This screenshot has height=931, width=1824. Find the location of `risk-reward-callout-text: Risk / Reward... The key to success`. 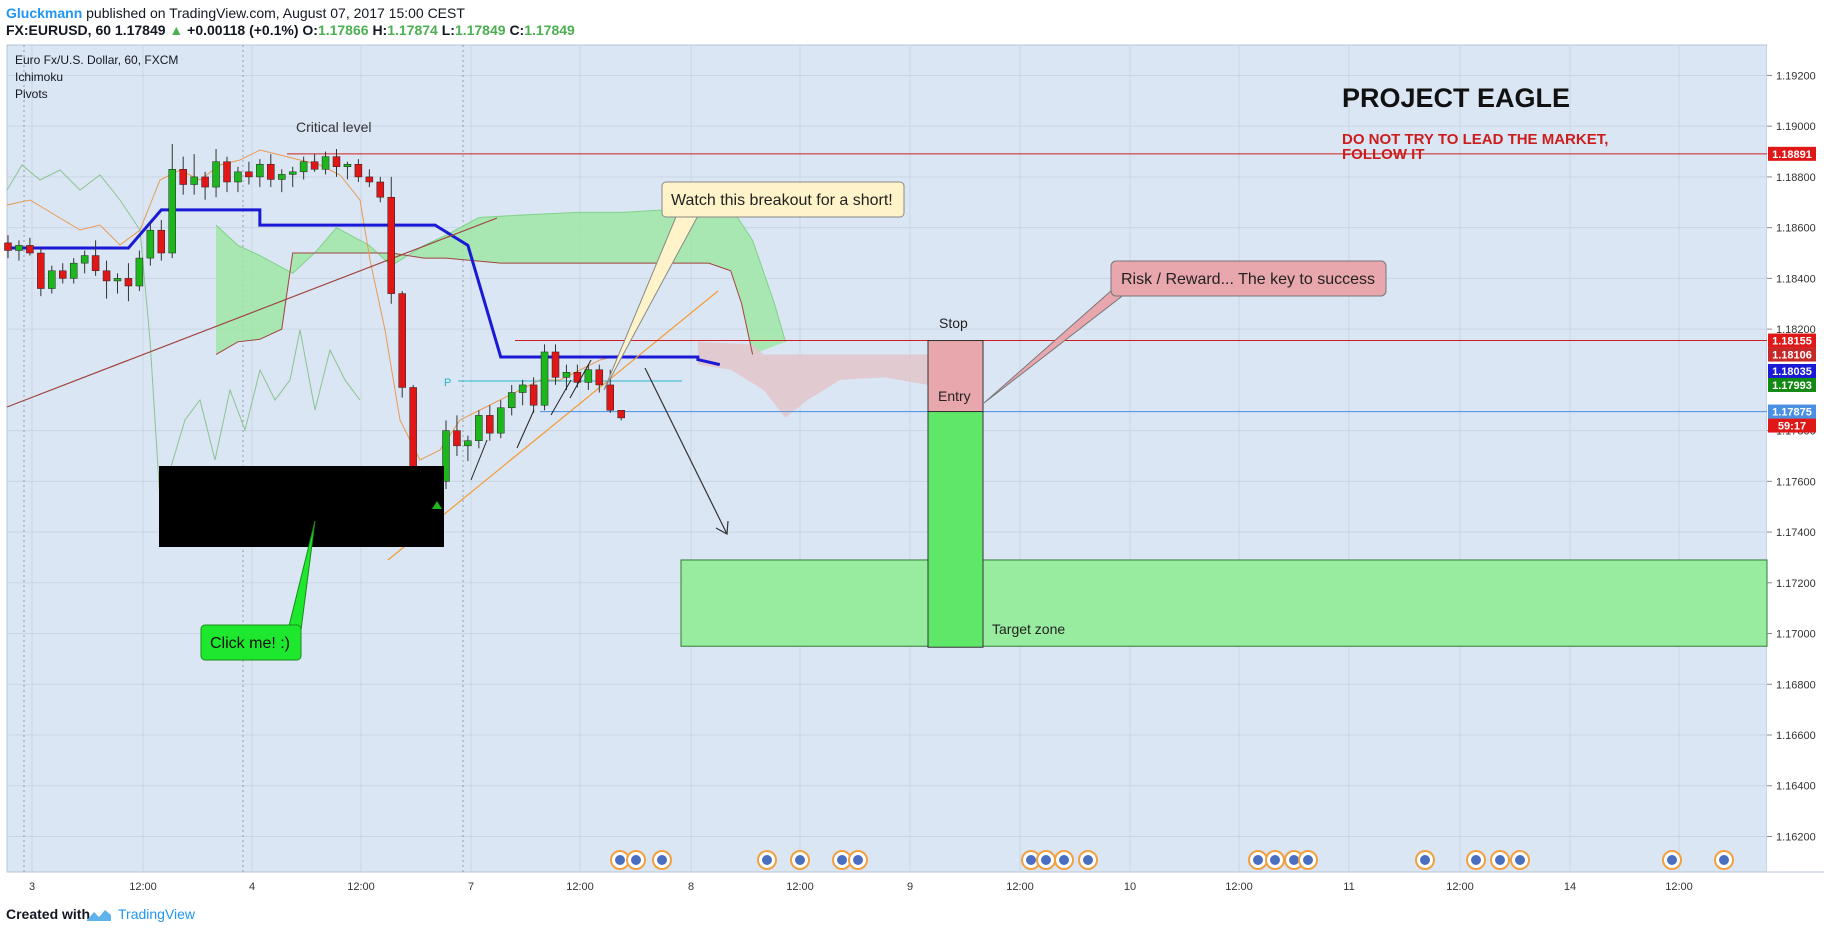

risk-reward-callout-text: Risk / Reward... The key to success is located at coordinates (1248, 279).